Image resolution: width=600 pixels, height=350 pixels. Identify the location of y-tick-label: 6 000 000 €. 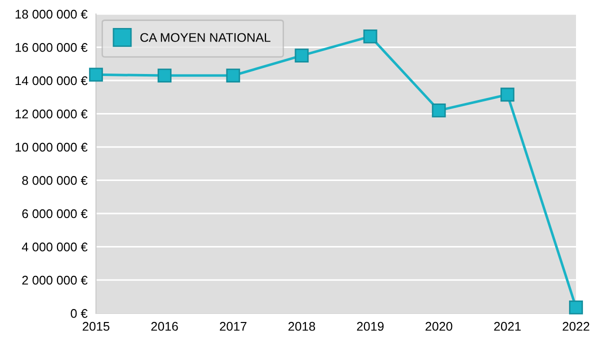
(55, 213).